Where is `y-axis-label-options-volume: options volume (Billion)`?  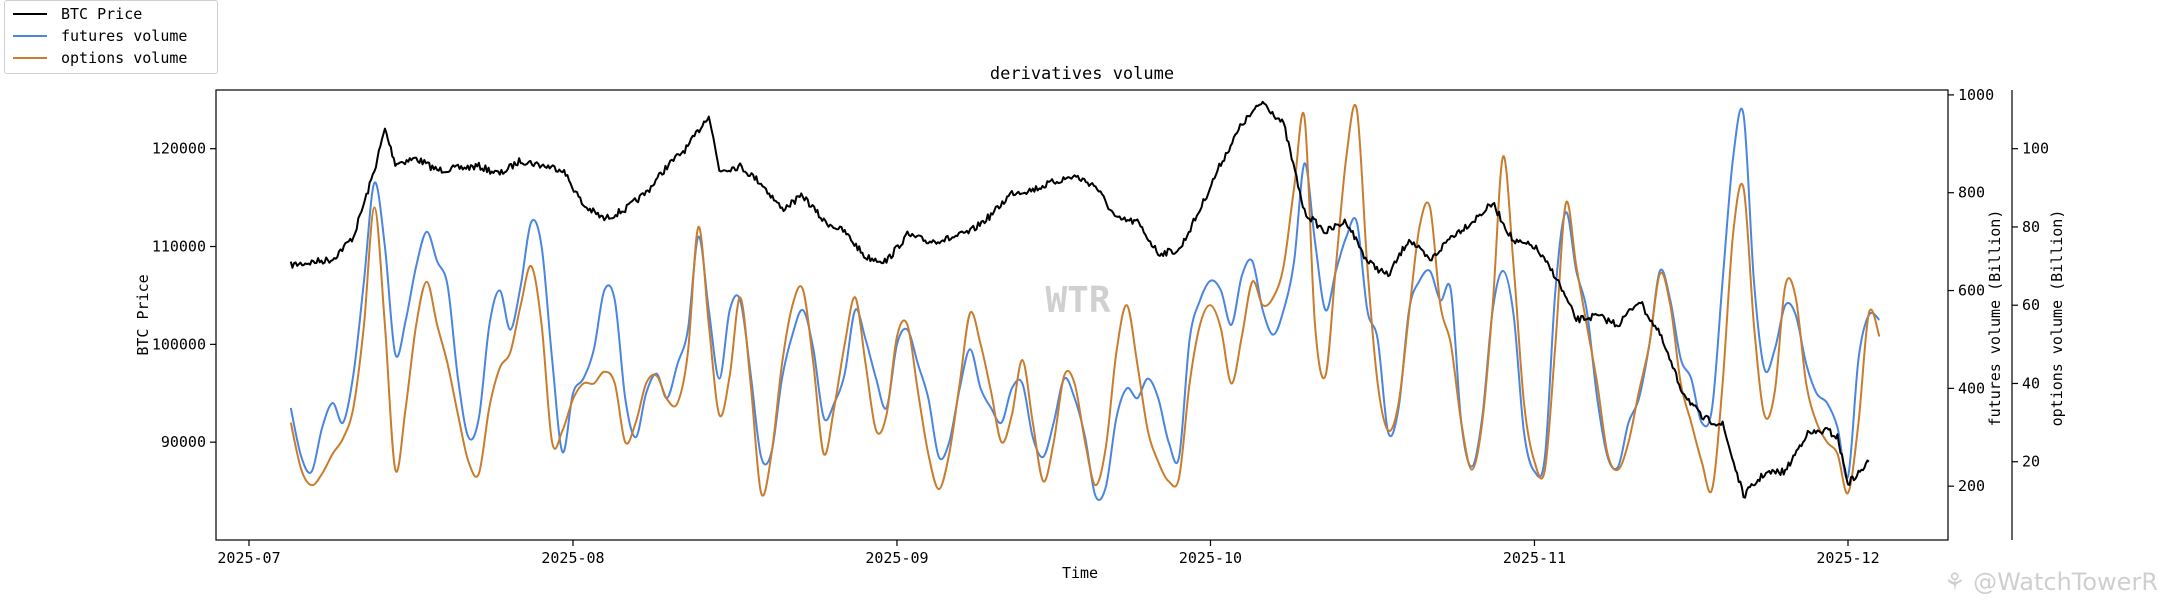
y-axis-label-options-volume: options volume (Billion) is located at coordinates (2057, 318).